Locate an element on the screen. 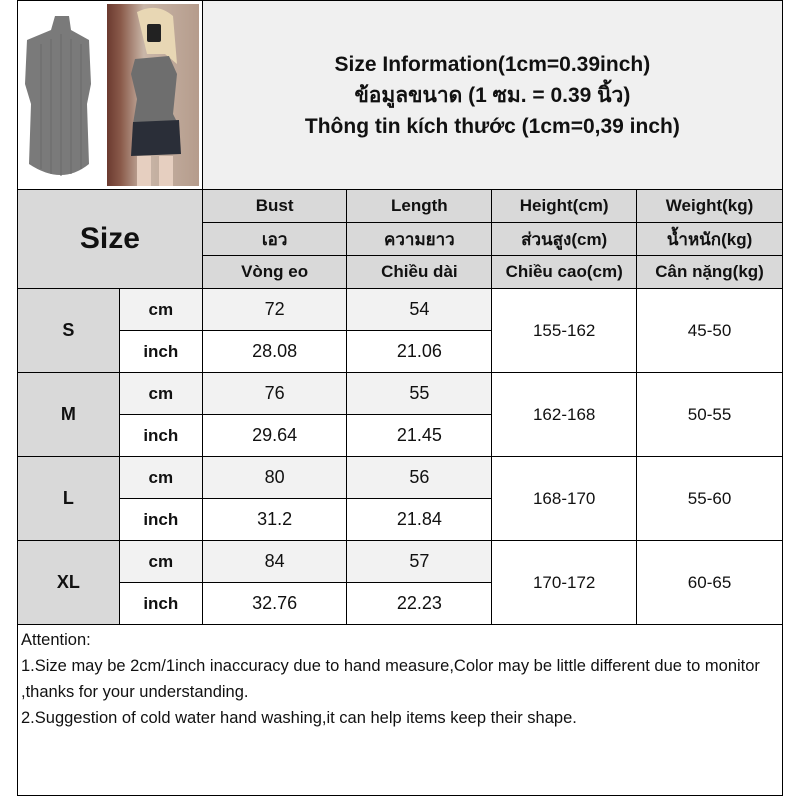 Image resolution: width=800 pixels, height=800 pixels. bust-cm: 84 is located at coordinates (274, 561).